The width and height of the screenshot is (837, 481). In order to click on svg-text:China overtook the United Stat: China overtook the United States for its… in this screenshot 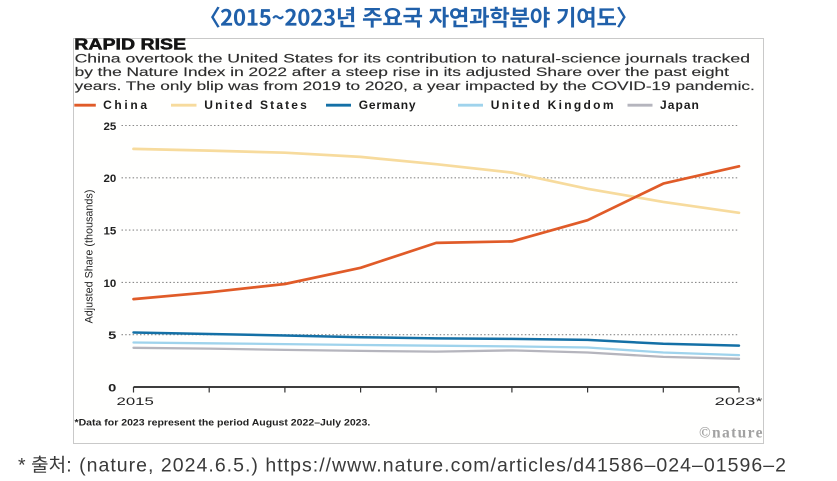, I will do `click(412, 59)`.